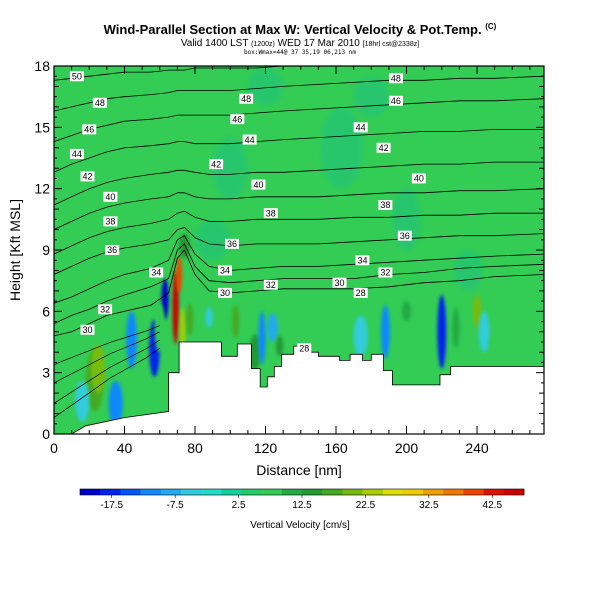  I want to click on contour-label-0: 50, so click(76, 76).